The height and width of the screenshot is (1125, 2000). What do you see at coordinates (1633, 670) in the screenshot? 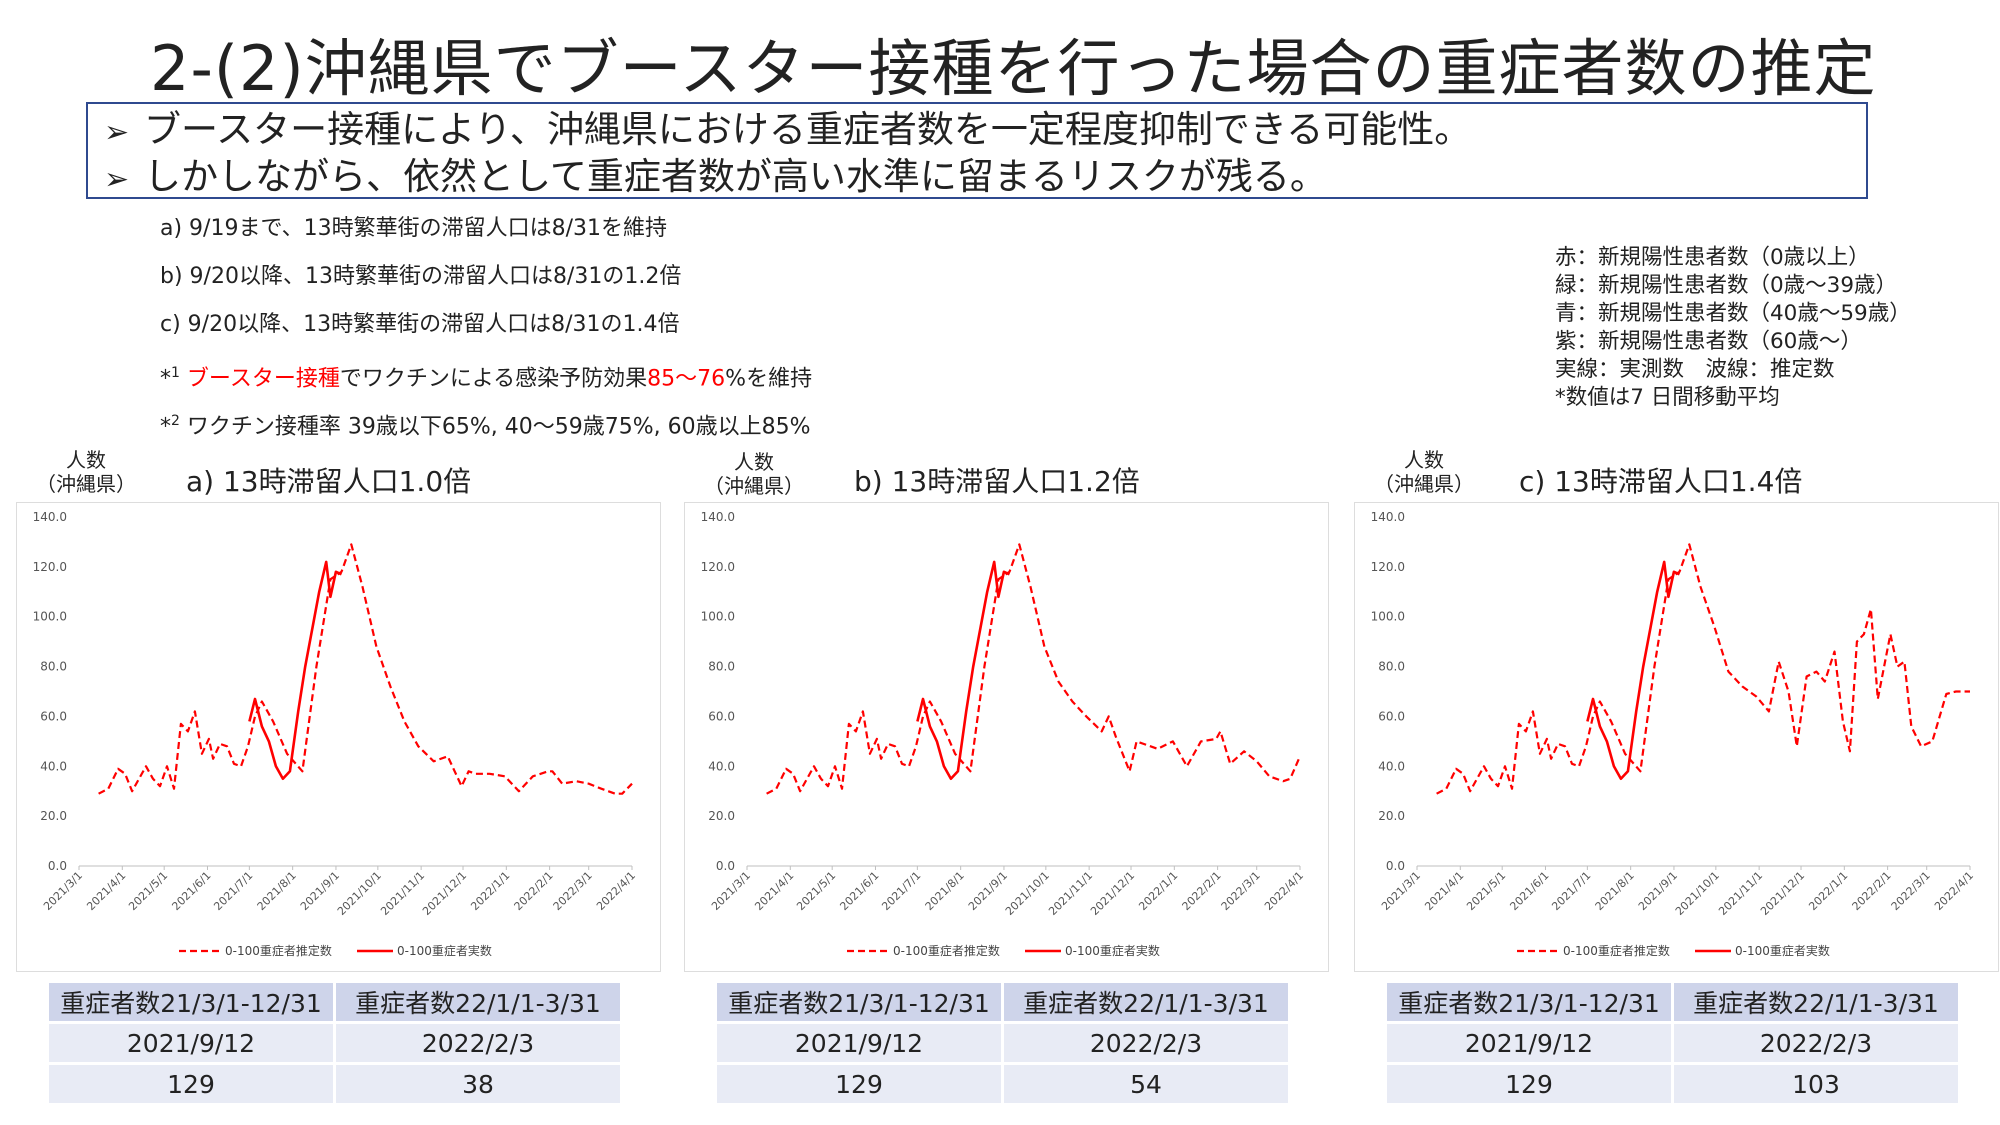
I see `actual-series-line` at bounding box center [1633, 670].